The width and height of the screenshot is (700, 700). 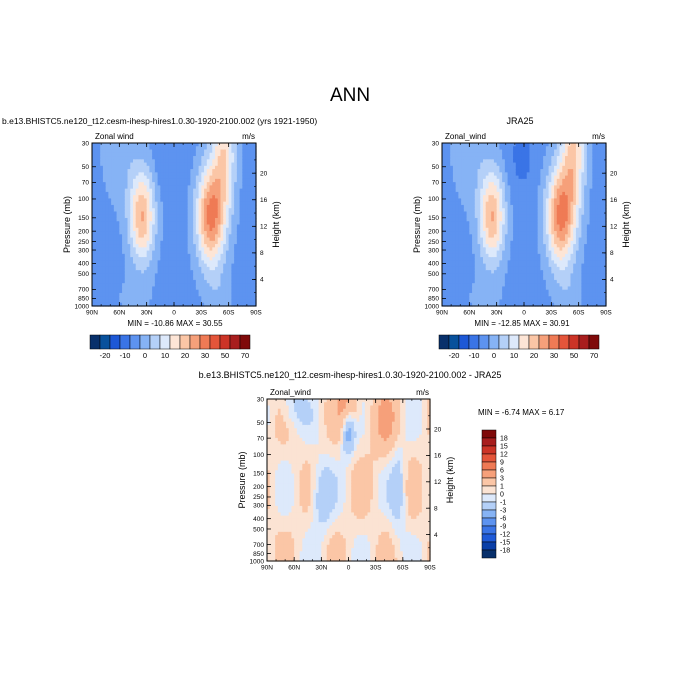 What do you see at coordinates (119, 313) in the screenshot?
I see `x-tick-label: 60N` at bounding box center [119, 313].